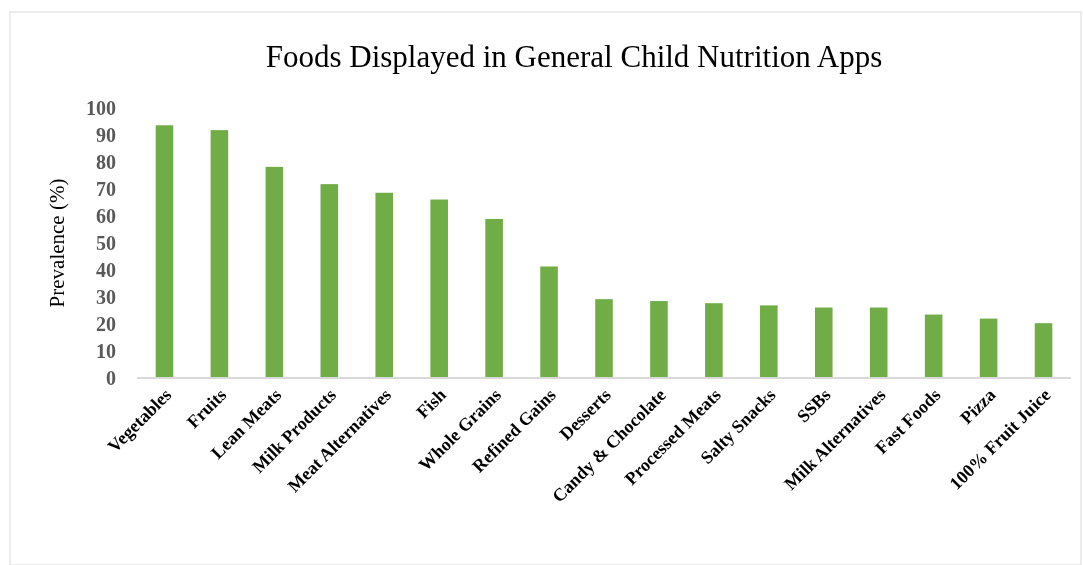  What do you see at coordinates (101, 108) in the screenshot?
I see `y-tick-label: 100` at bounding box center [101, 108].